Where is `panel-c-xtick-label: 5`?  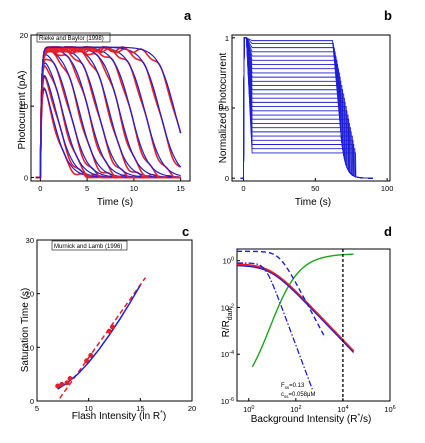
panel-c-xtick-label: 5 is located at coordinates (37, 408).